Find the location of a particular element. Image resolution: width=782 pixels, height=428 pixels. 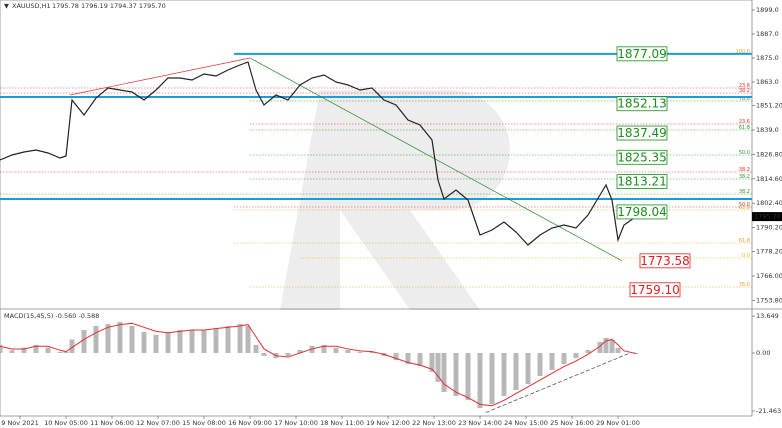

y-tick-label: 1778.20 is located at coordinates (769, 252).